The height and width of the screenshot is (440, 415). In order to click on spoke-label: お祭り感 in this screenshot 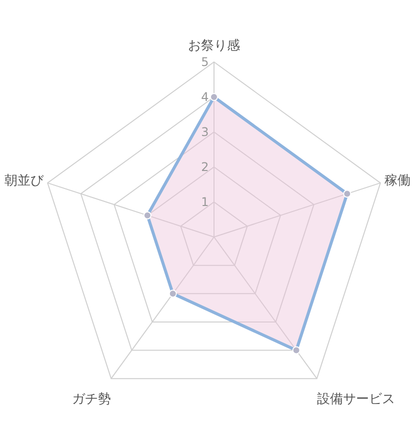, I will do `click(214, 46)`.